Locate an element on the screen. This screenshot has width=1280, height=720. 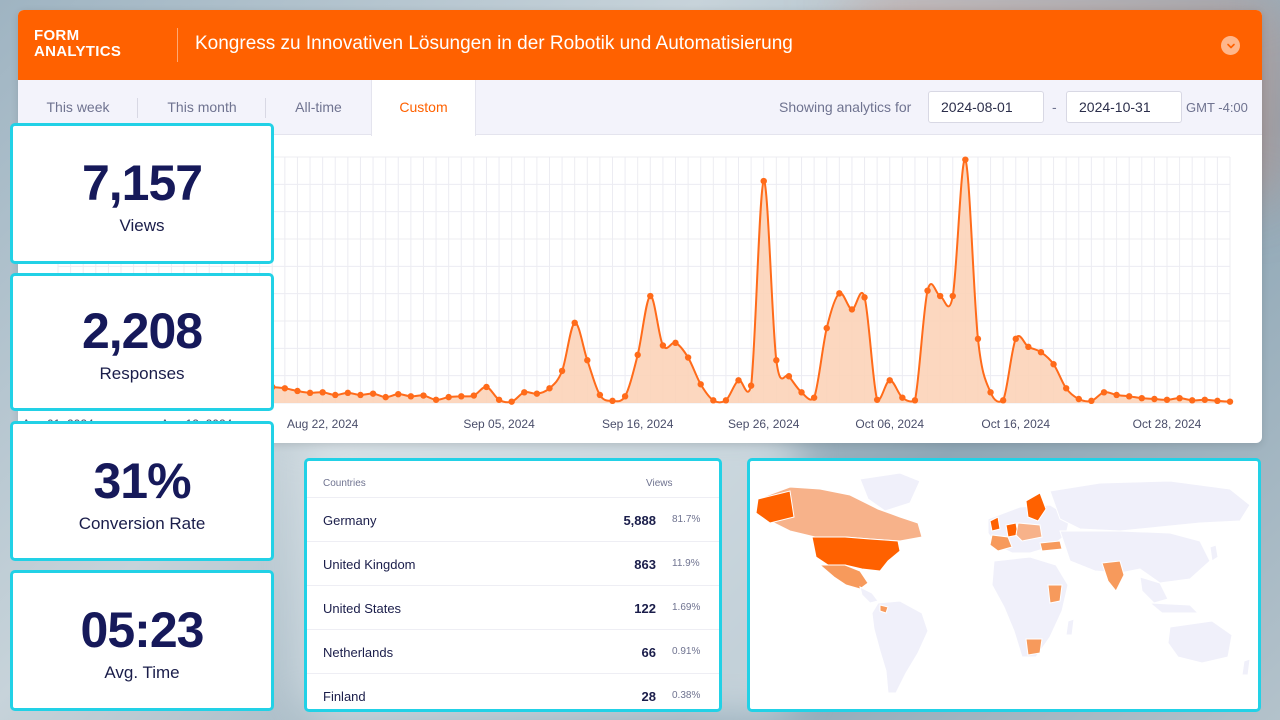
table-row: United States 122 1.69% is located at coordinates (513, 608).